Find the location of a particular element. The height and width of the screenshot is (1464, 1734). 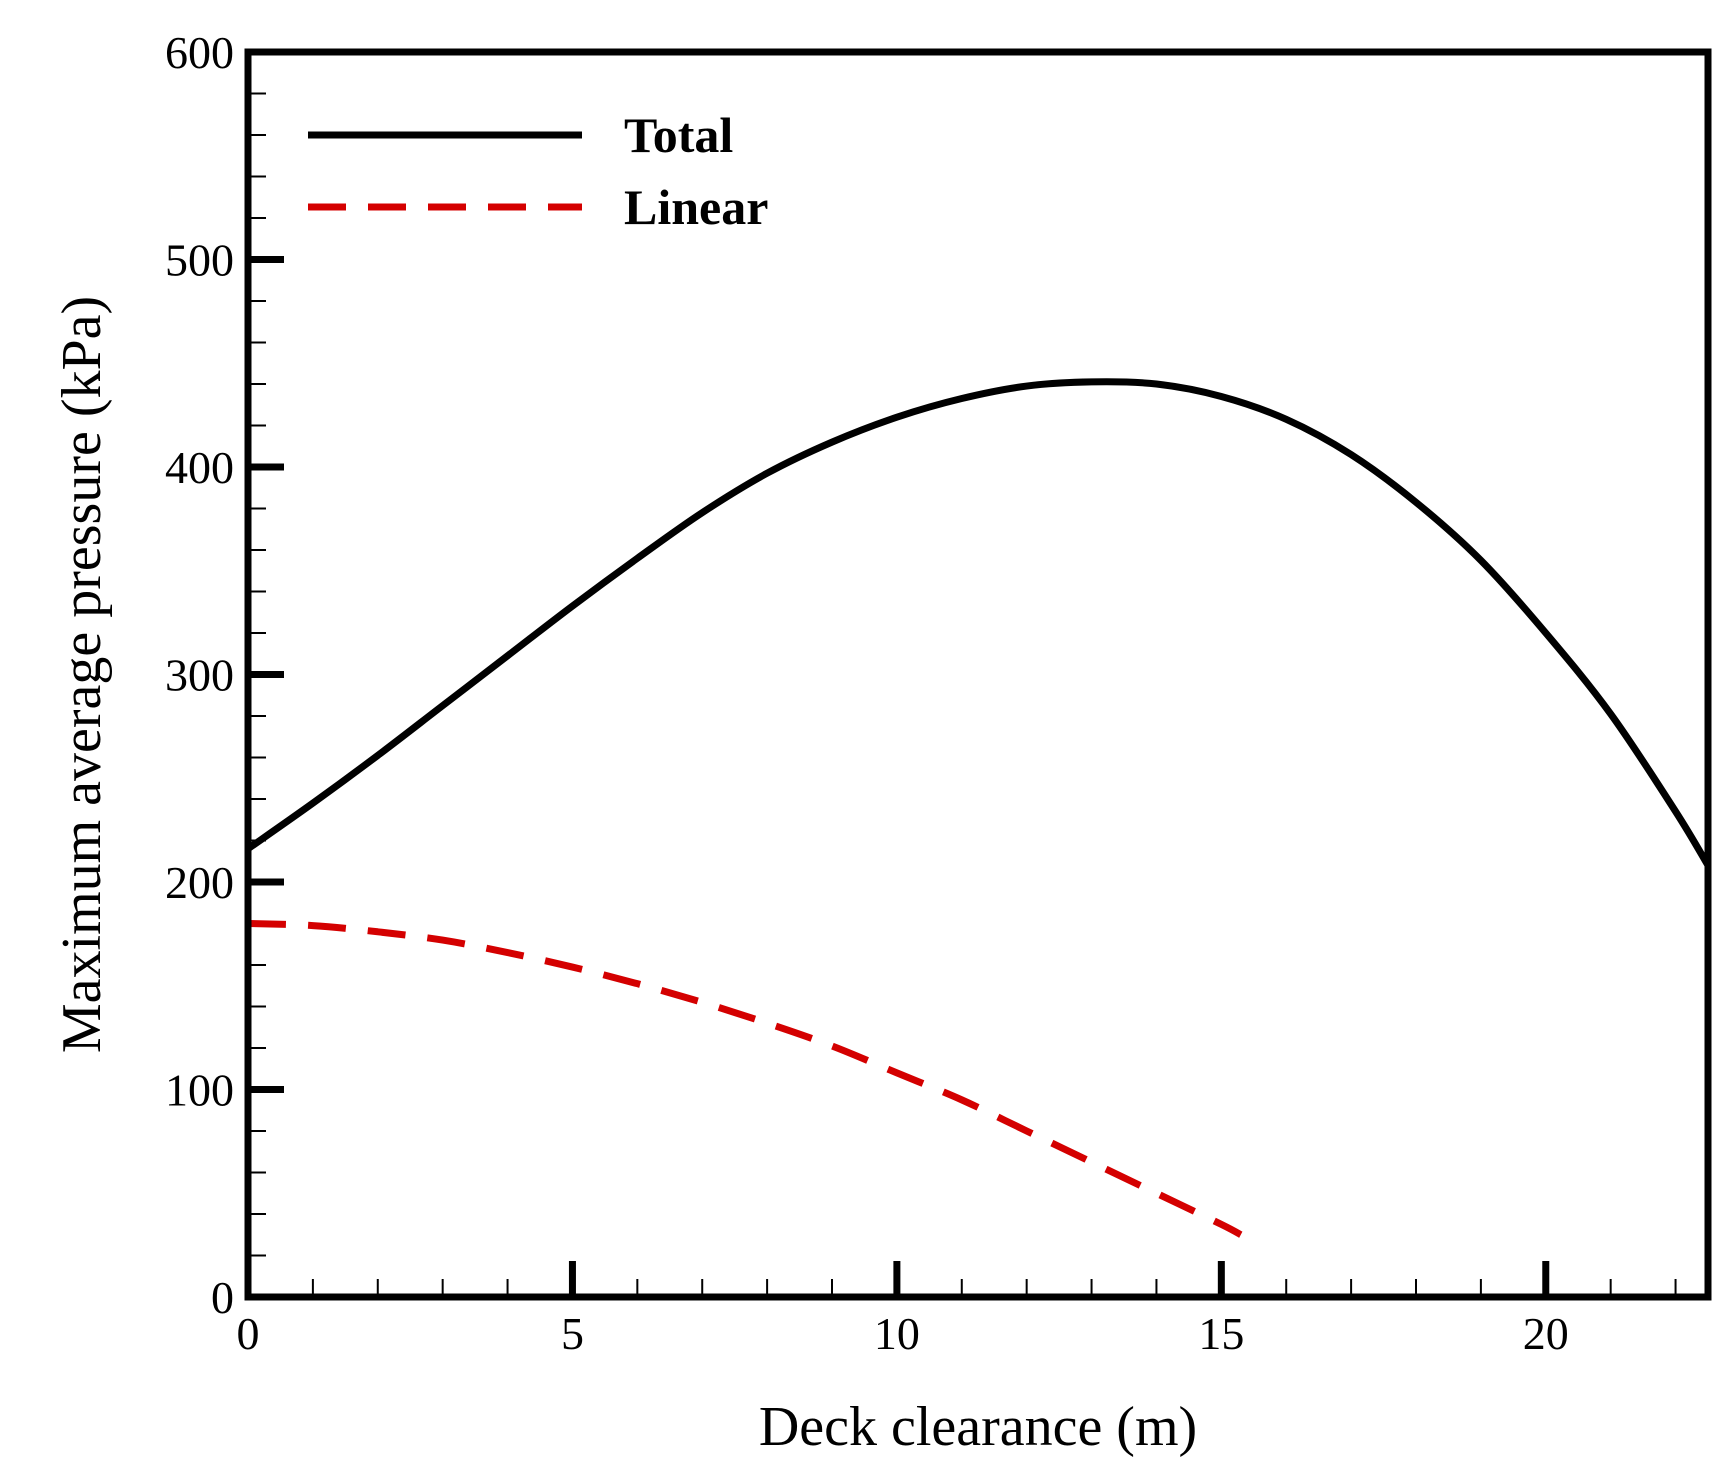

x-tick-labels: 0 5 10 15 20 is located at coordinates (903, 1333).